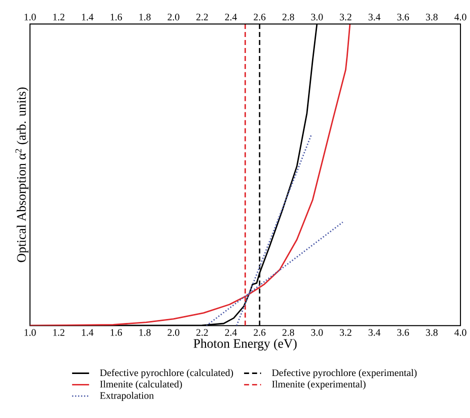  What do you see at coordinates (403, 17) in the screenshot?
I see `x2-tick-label: 3.6` at bounding box center [403, 17].